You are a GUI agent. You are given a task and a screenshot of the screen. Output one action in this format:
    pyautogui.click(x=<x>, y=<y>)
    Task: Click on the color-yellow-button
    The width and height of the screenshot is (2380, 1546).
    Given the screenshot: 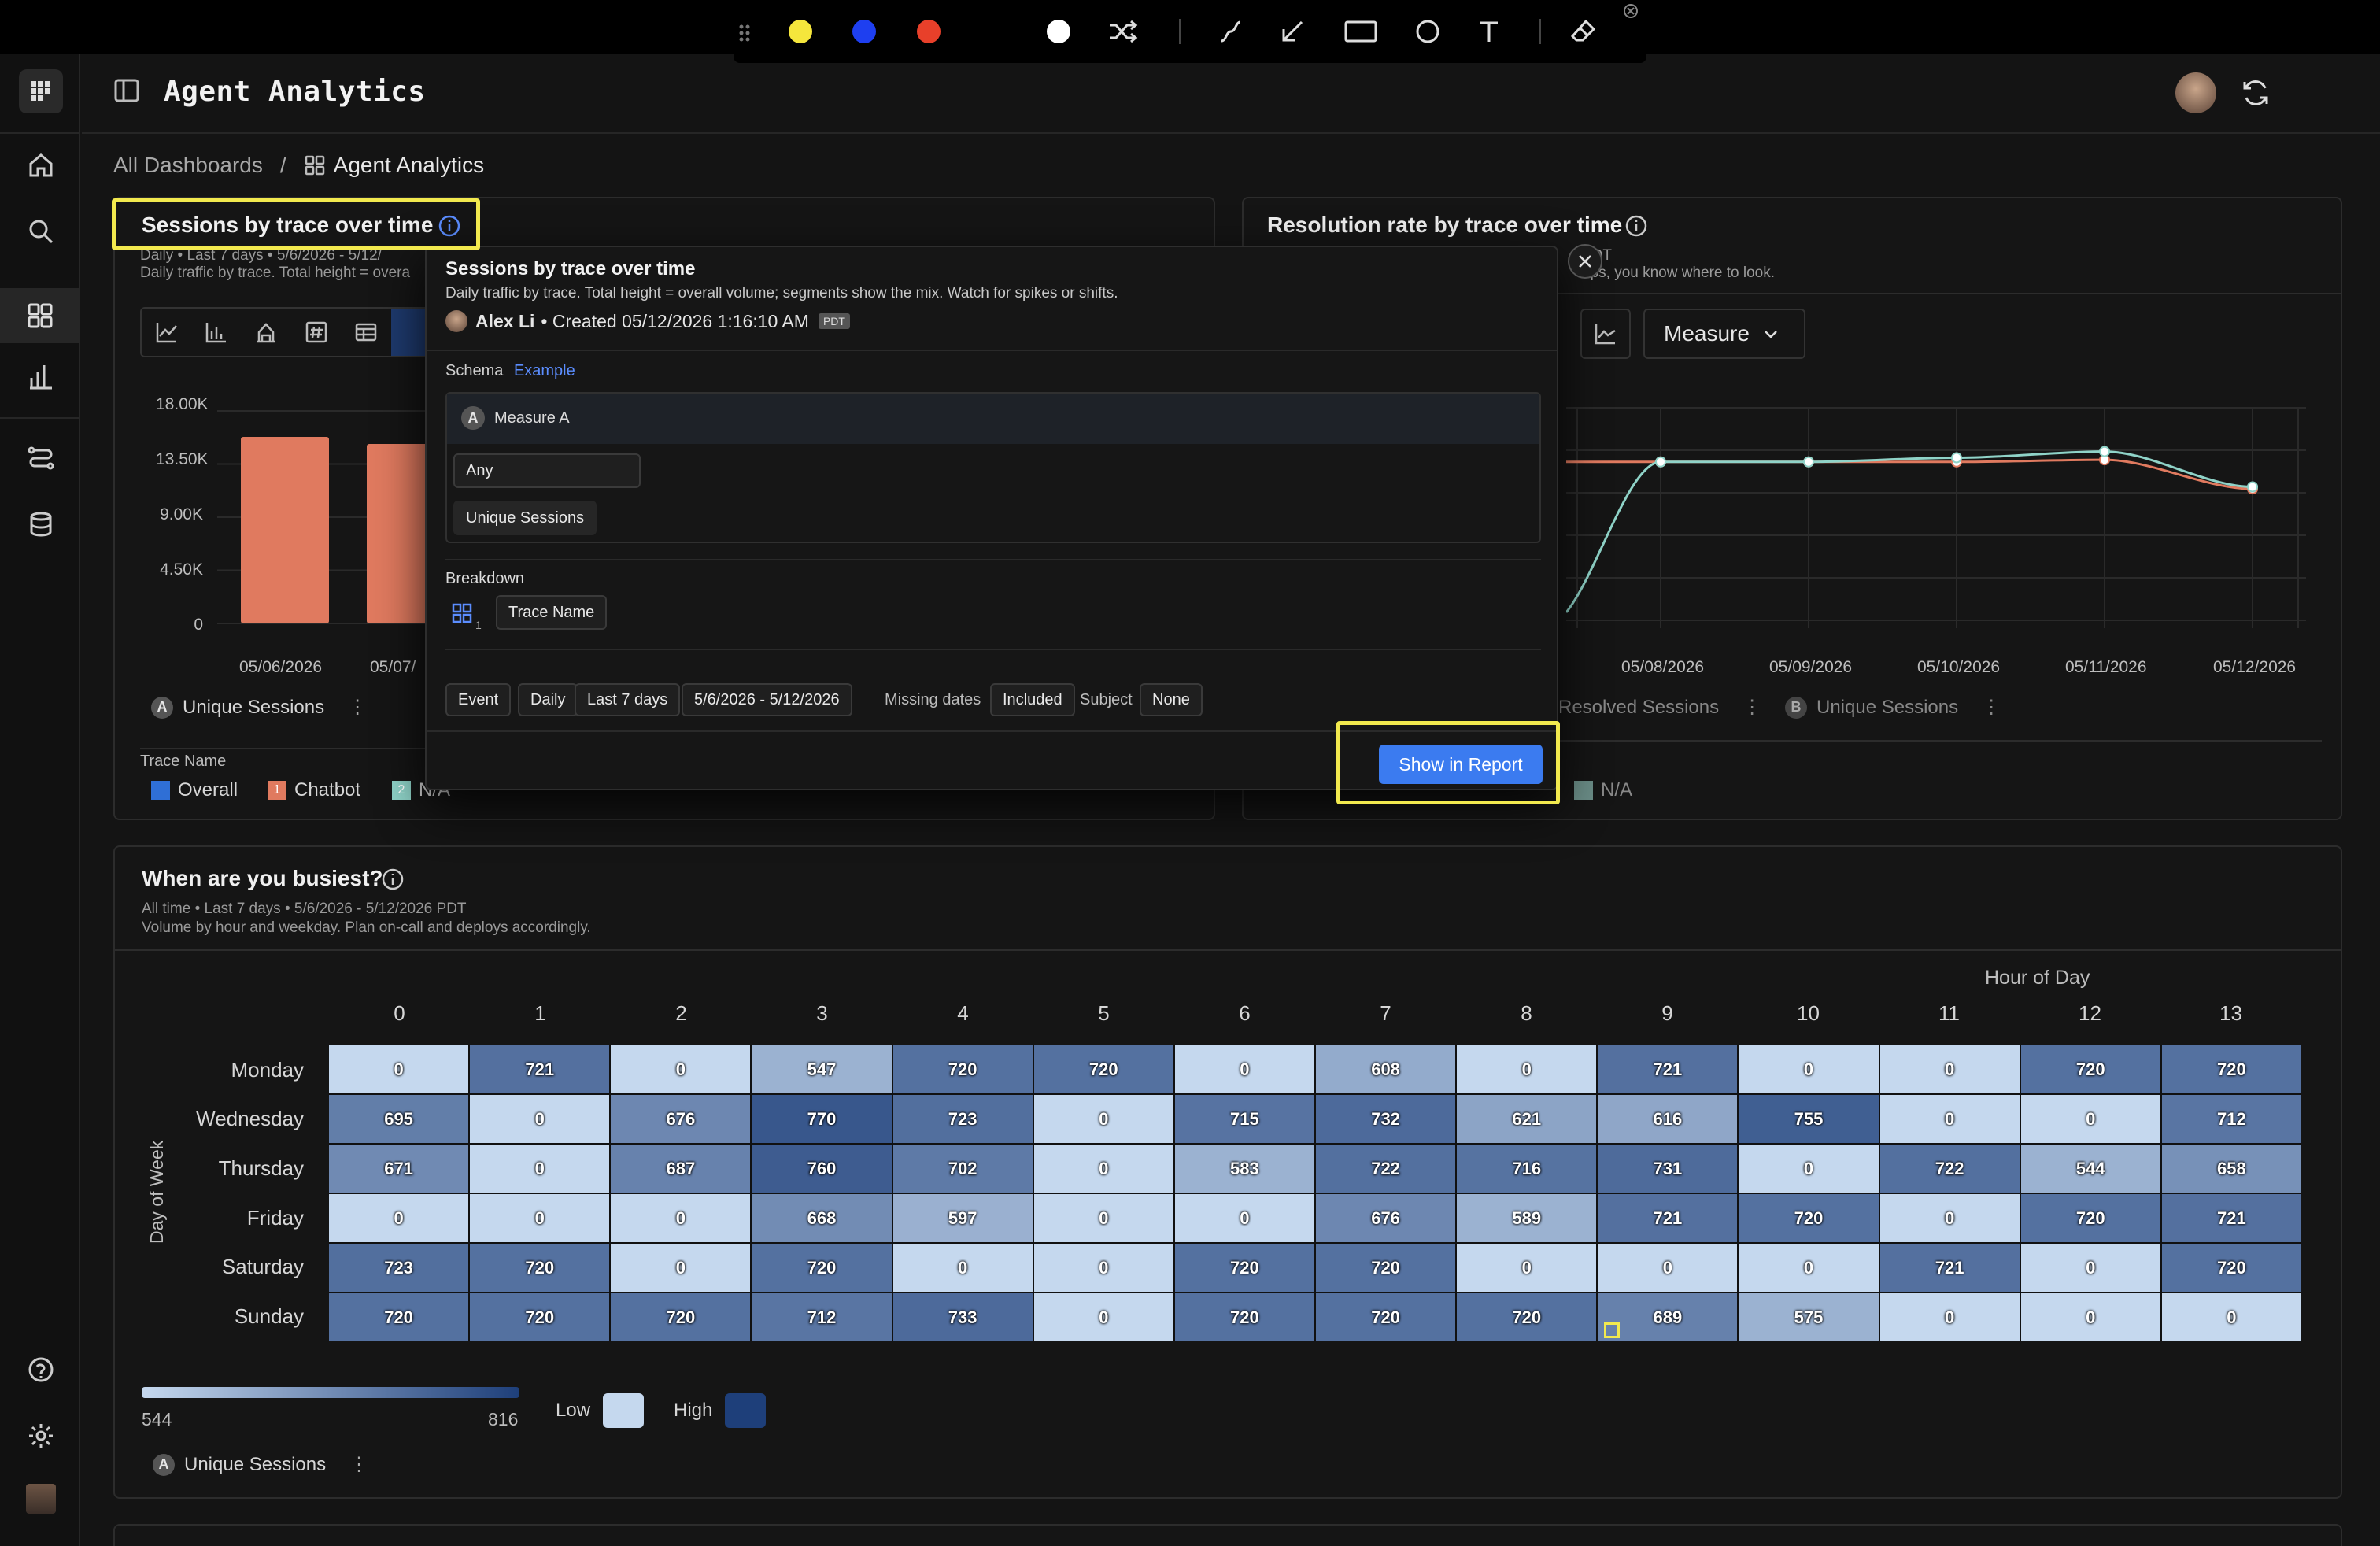 What is the action you would take?
    pyautogui.click(x=800, y=31)
    